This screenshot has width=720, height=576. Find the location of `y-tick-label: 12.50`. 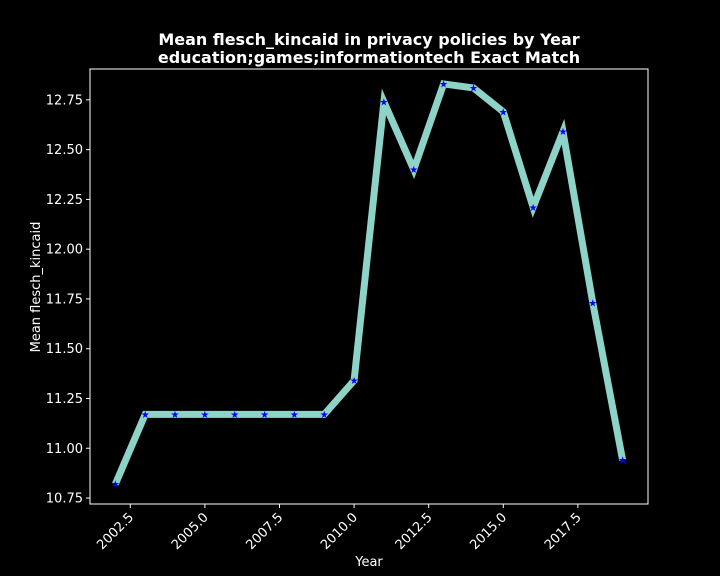

y-tick-label: 12.50 is located at coordinates (64, 150).